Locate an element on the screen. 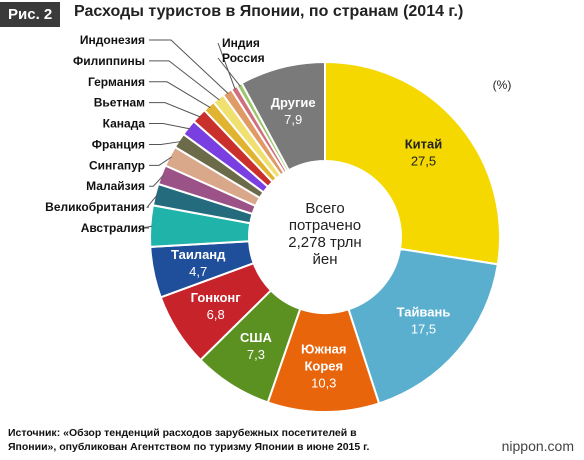  slice-тайвань is located at coordinates (423, 326).